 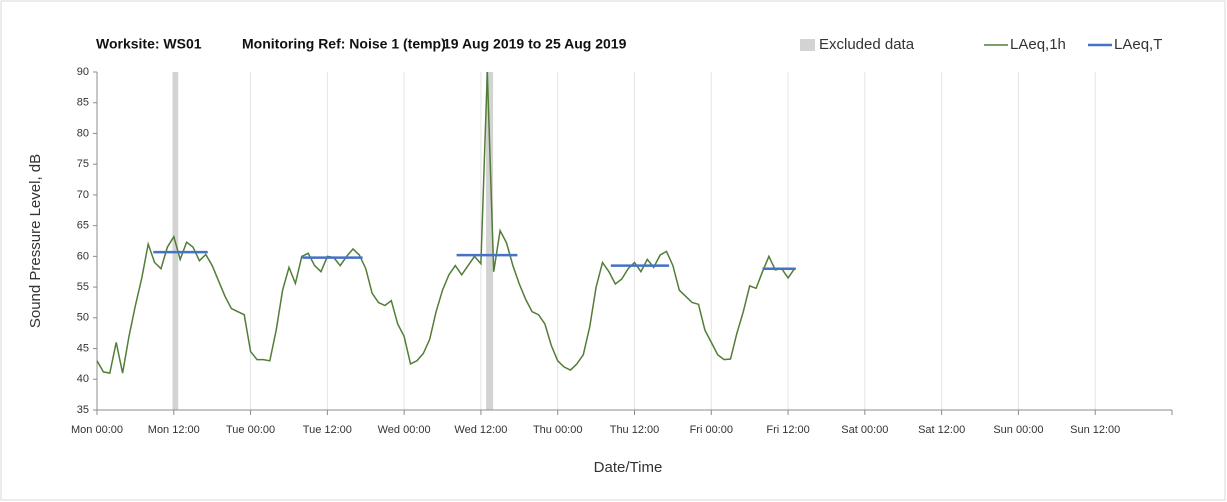 I want to click on y-tick-label: 90, so click(x=83, y=72).